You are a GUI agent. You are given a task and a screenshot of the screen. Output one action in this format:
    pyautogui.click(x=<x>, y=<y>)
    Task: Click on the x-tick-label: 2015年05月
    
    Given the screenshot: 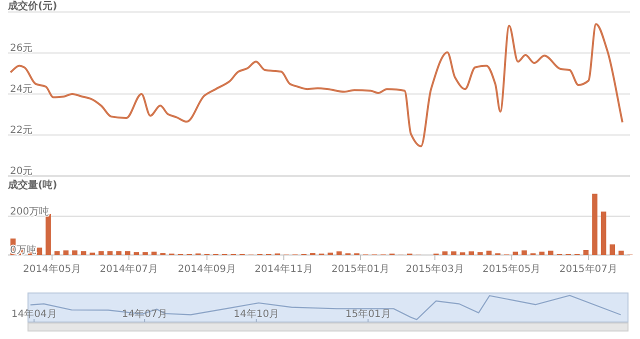 What is the action you would take?
    pyautogui.click(x=511, y=269)
    